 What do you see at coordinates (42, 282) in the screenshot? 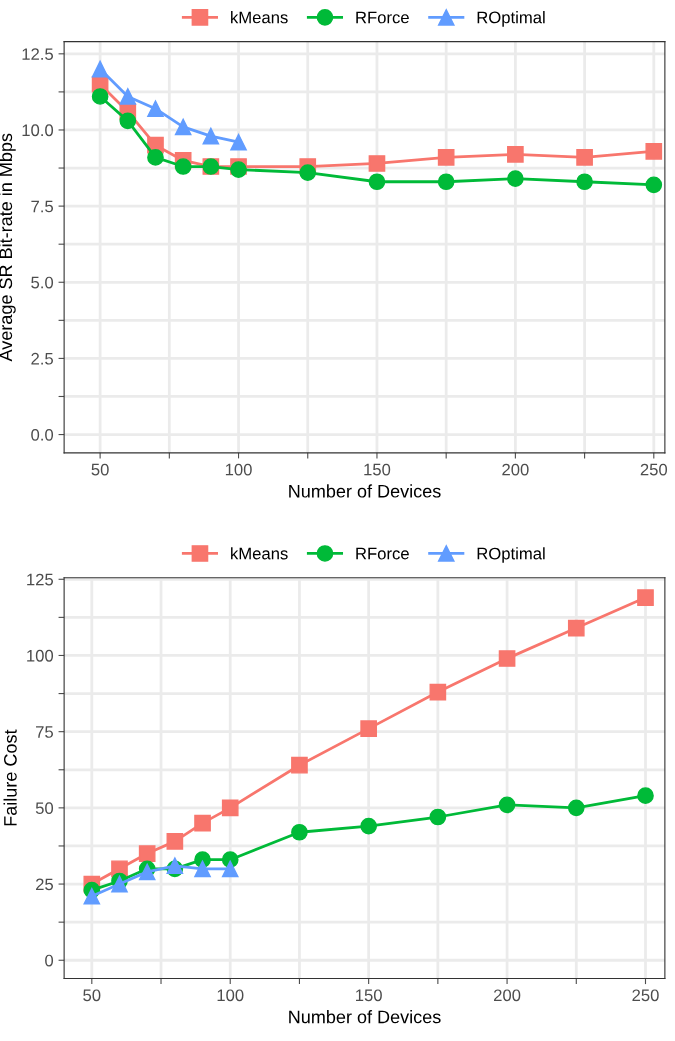
I see `y-tick-label: 5.0` at bounding box center [42, 282].